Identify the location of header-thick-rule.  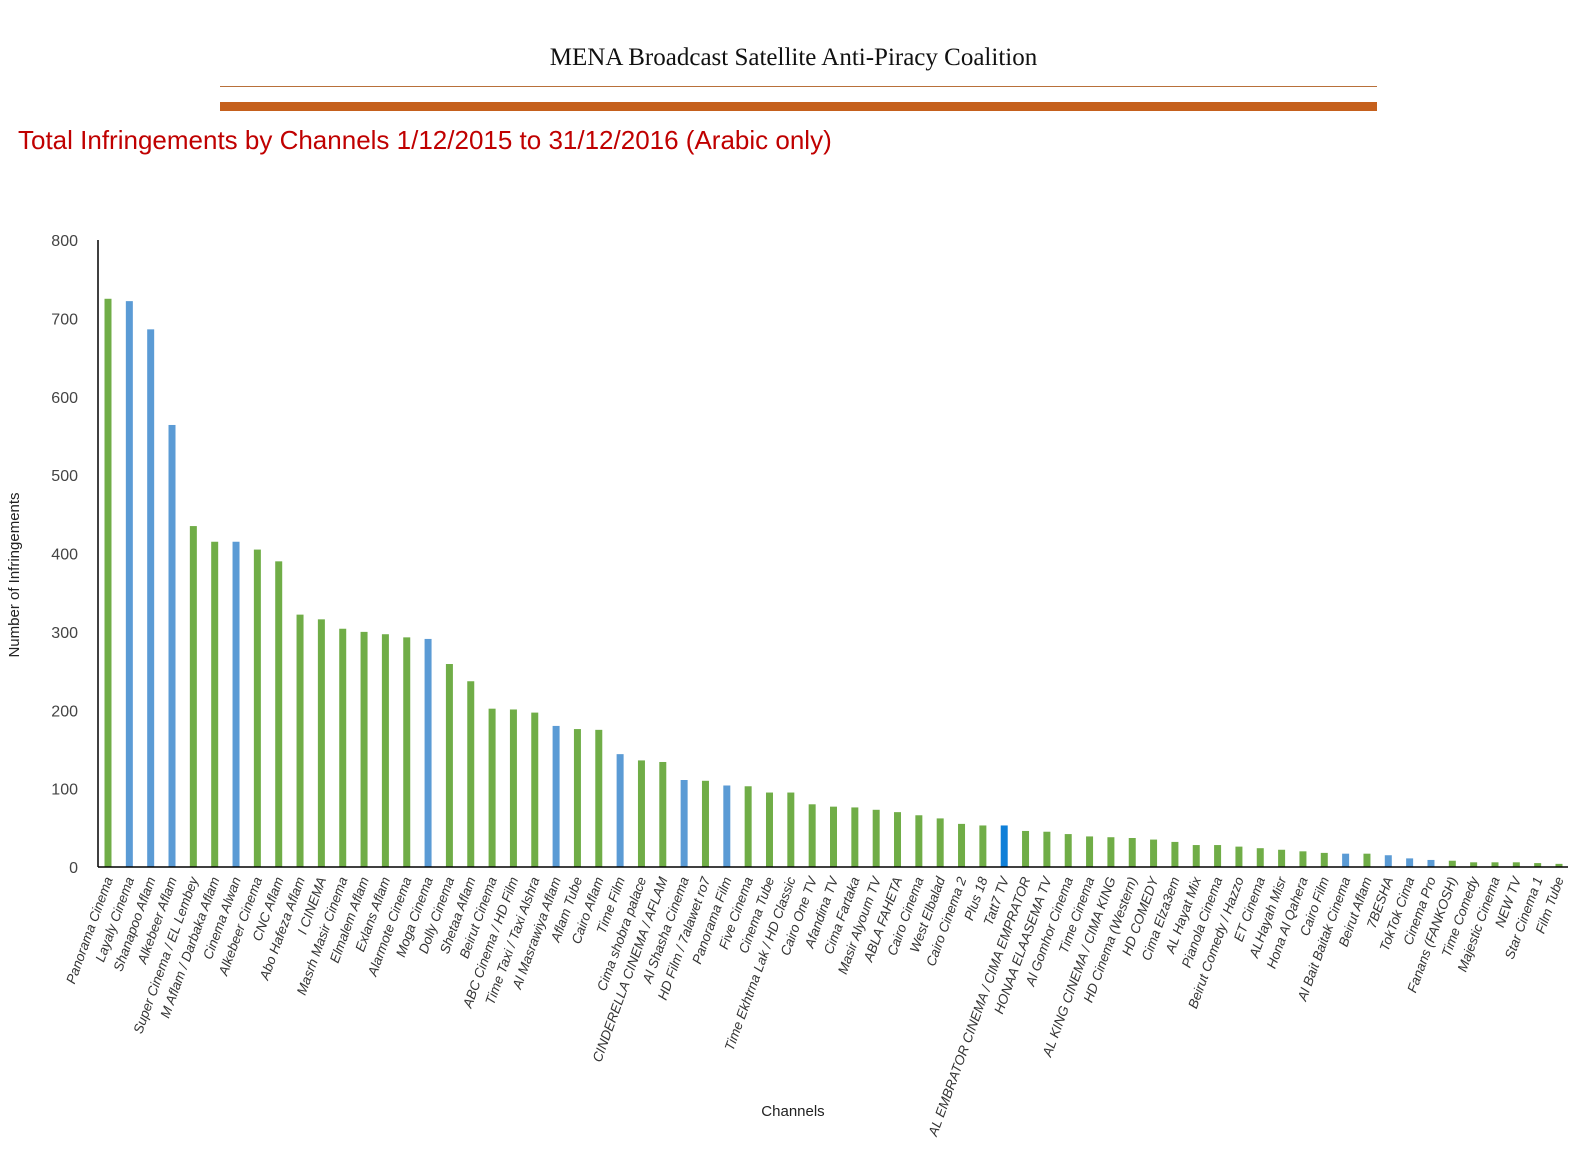
(798, 106).